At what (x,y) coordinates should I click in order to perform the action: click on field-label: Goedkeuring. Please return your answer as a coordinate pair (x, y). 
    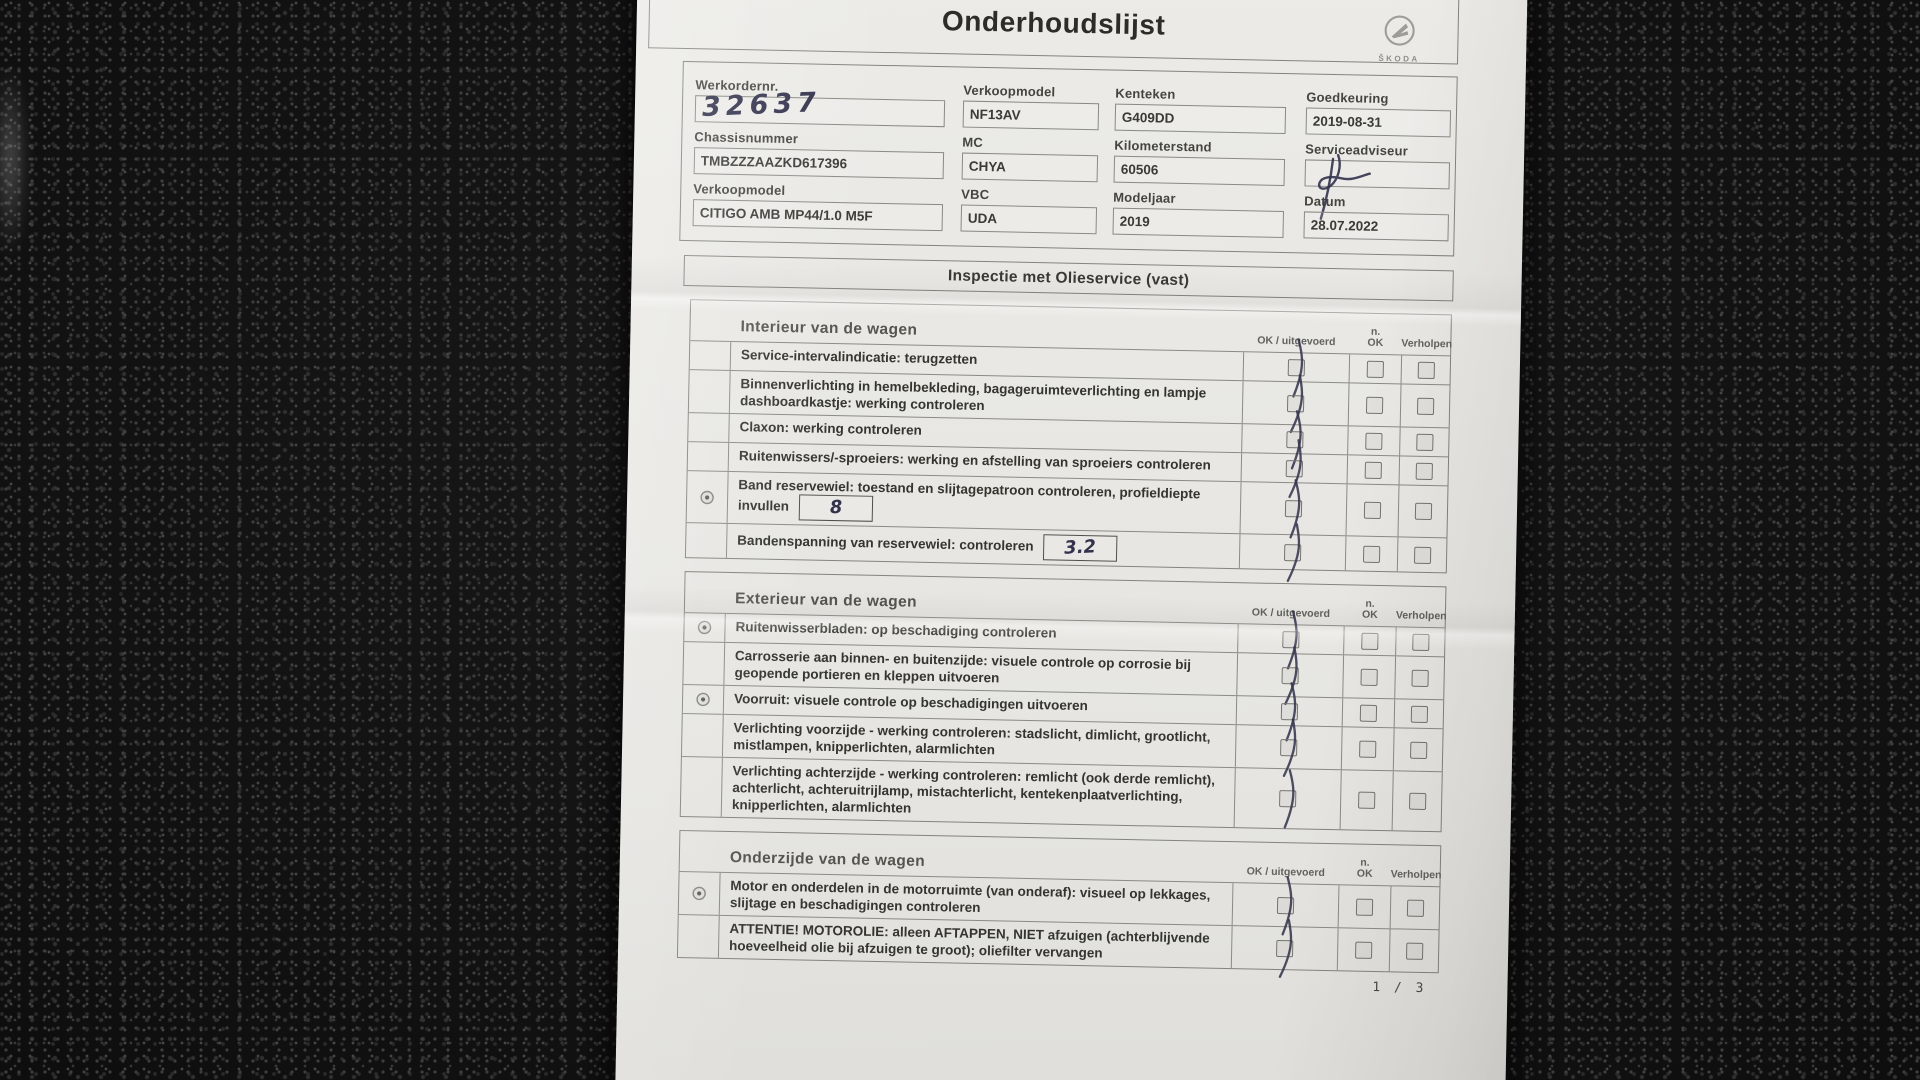
    Looking at the image, I should click on (1347, 98).